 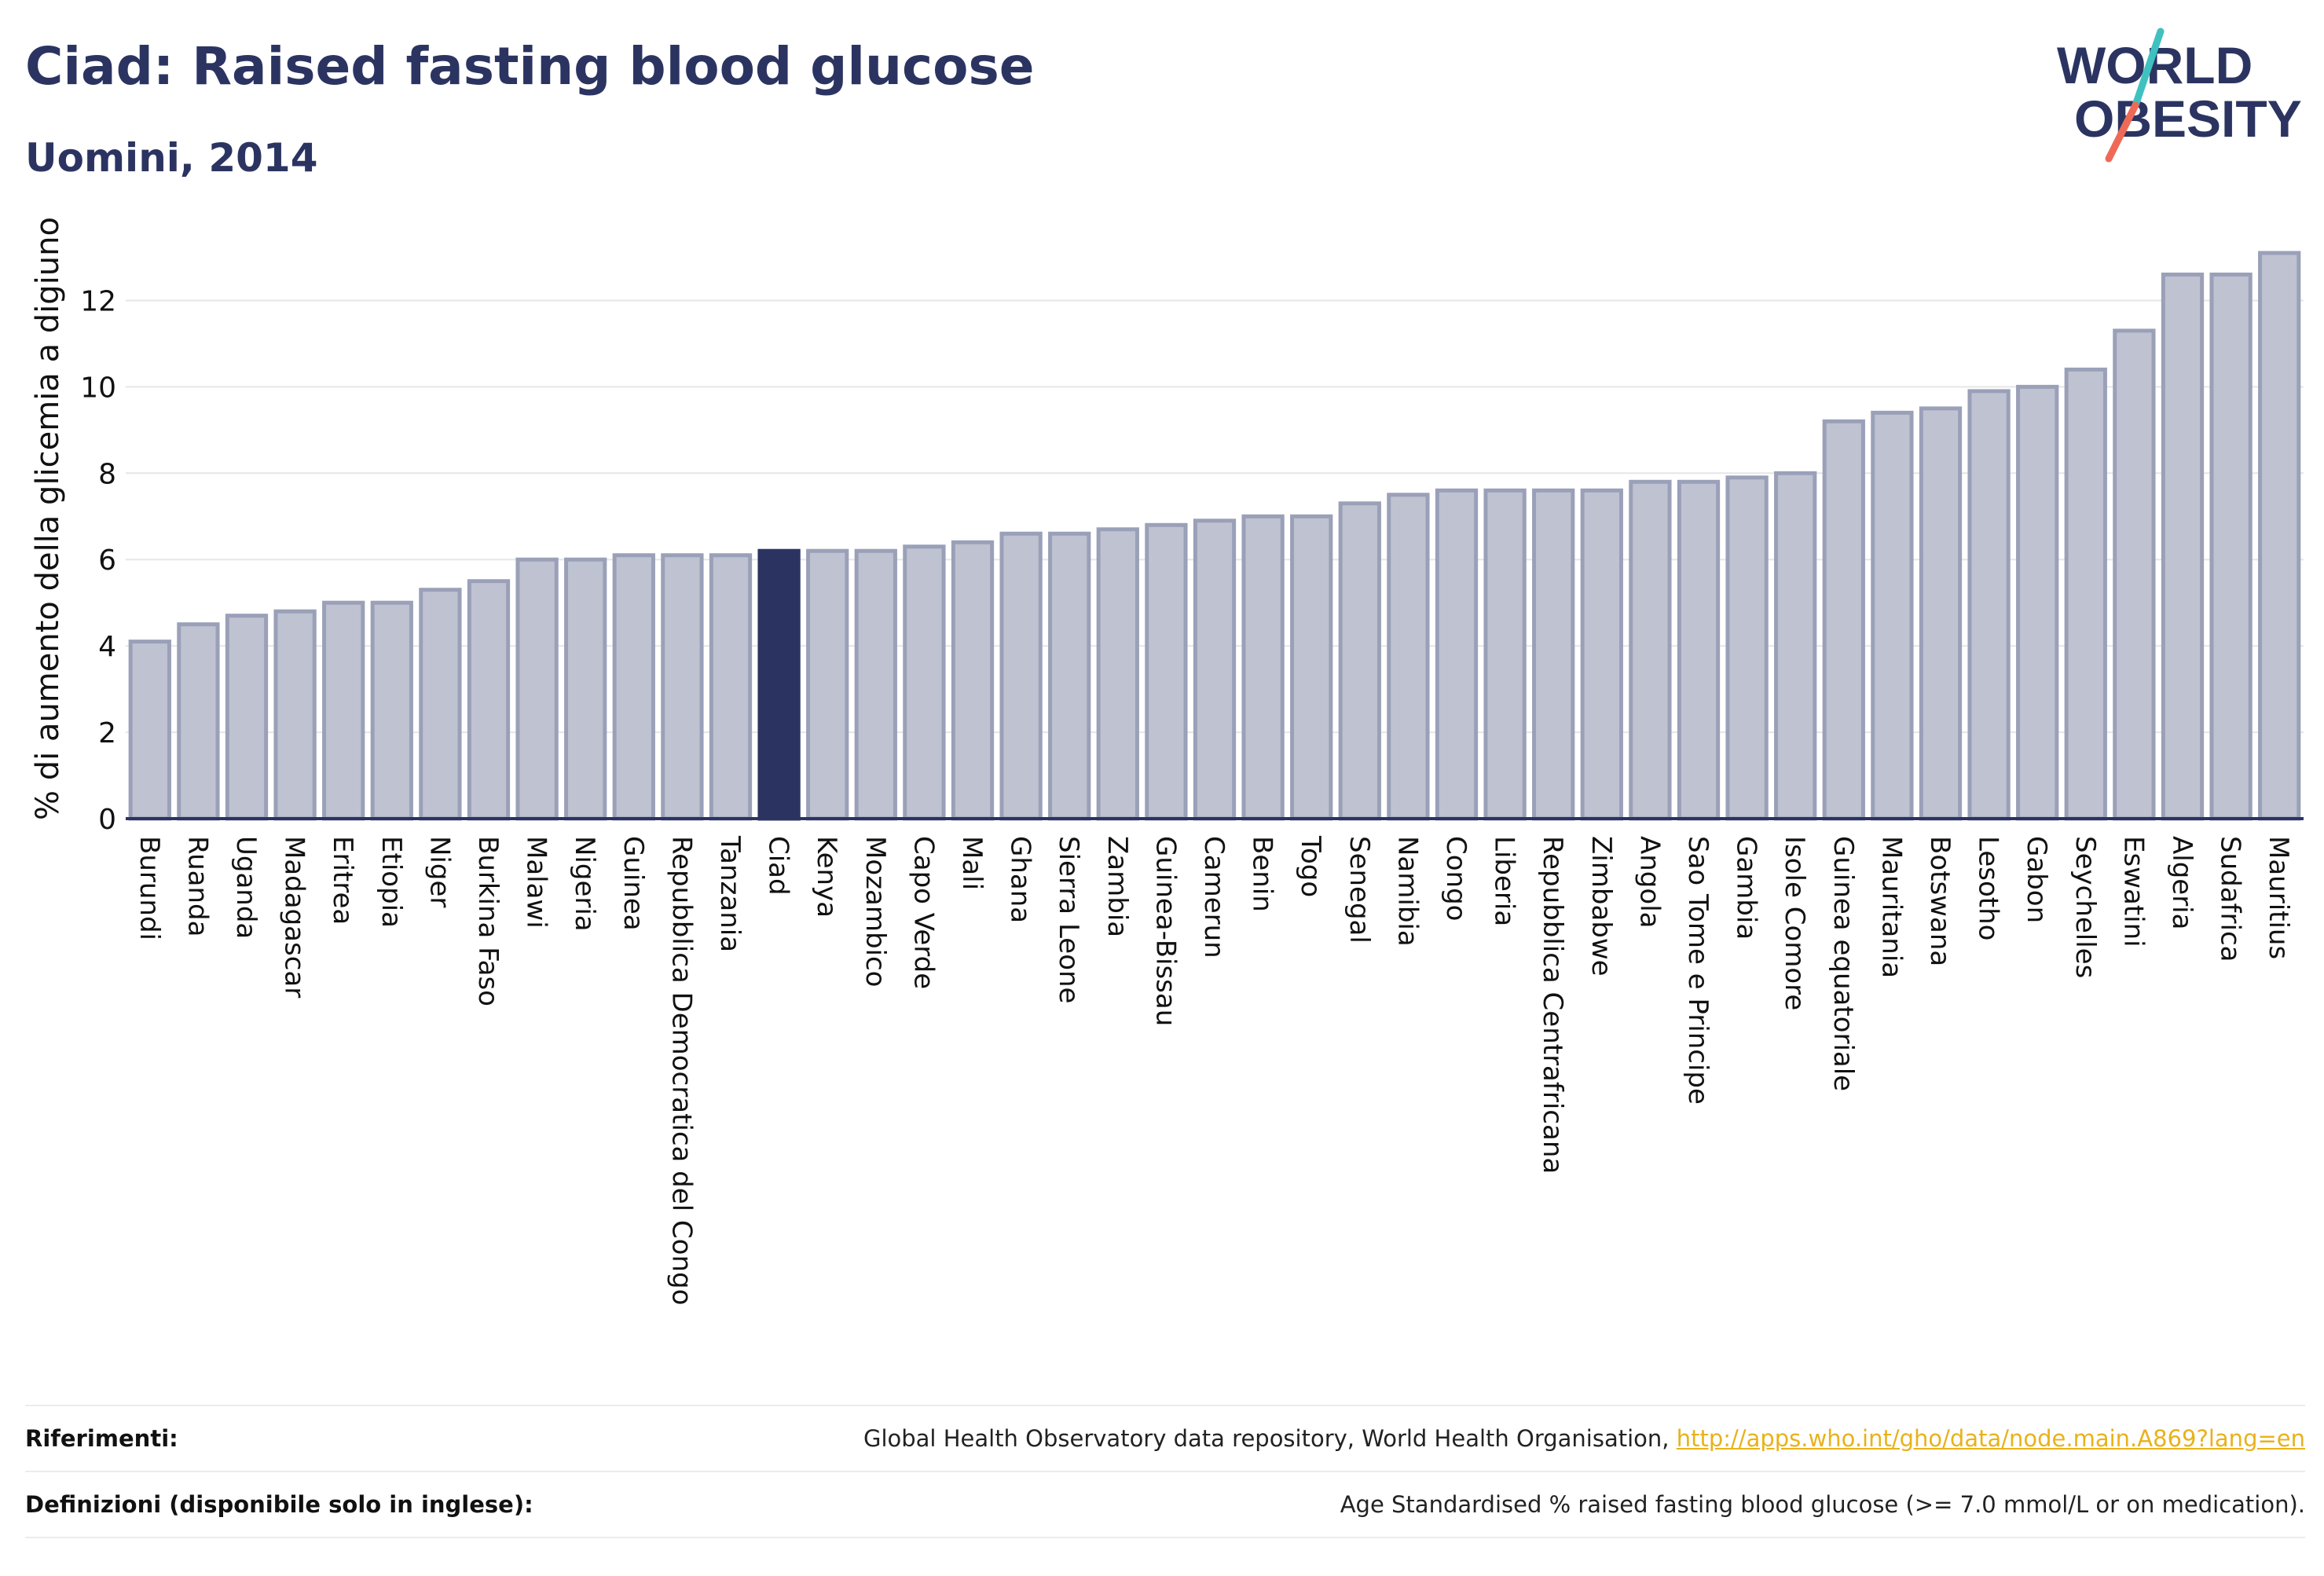 What do you see at coordinates (101, 1438) in the screenshot?
I see `references-label: Riferimenti:` at bounding box center [101, 1438].